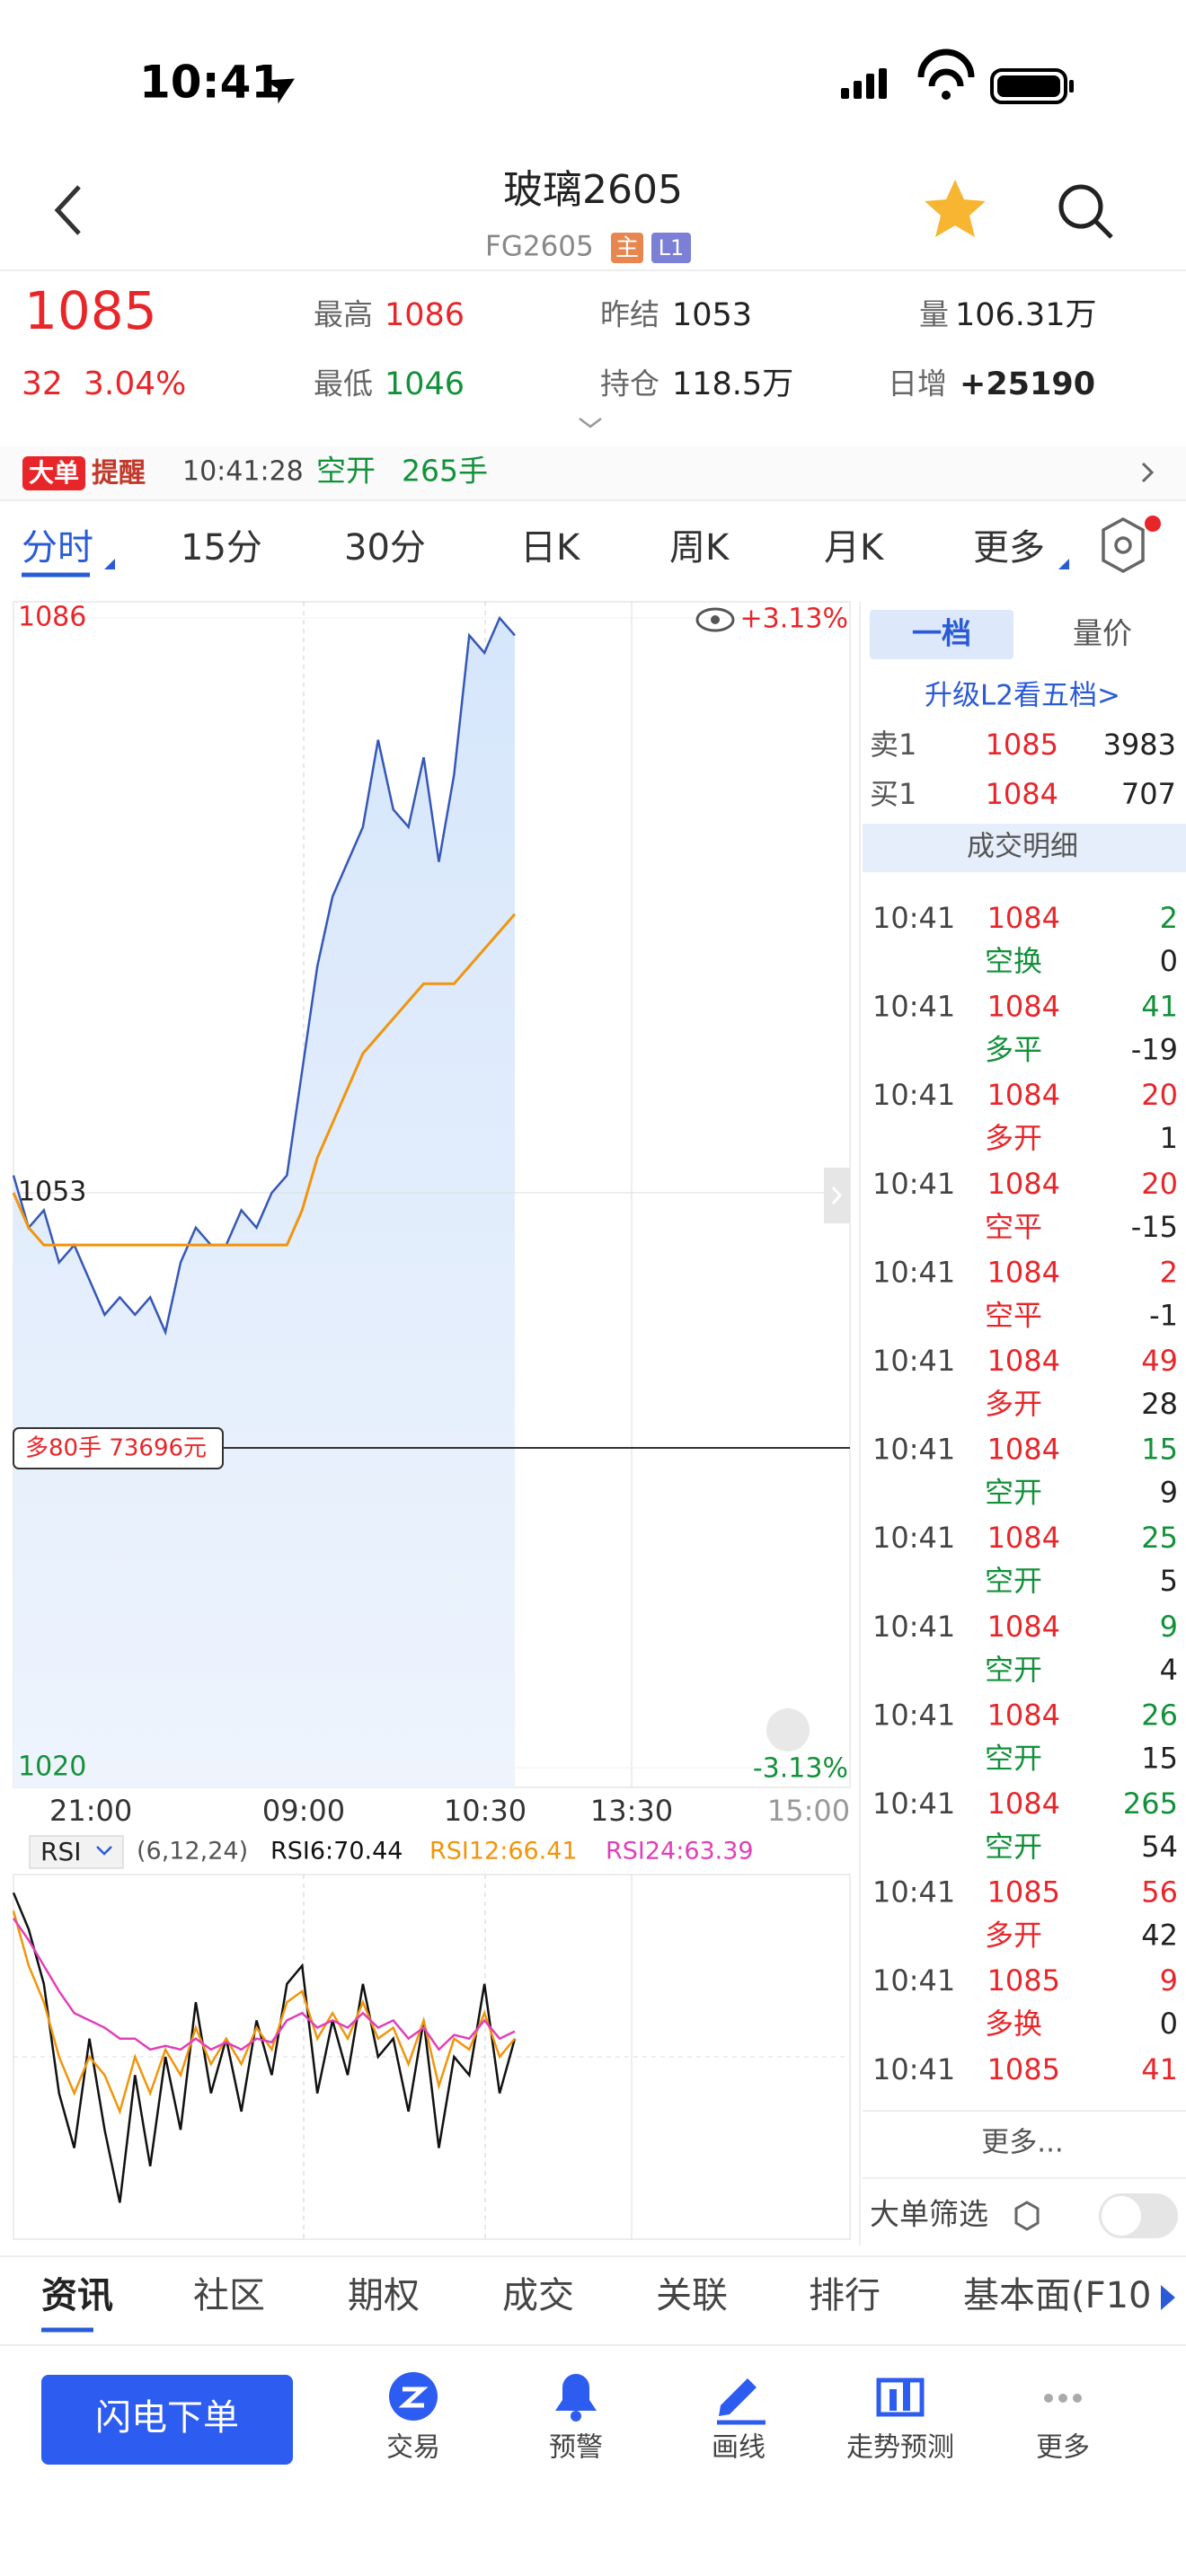  Describe the element at coordinates (1022, 794) in the screenshot. I see `book-price: 1084` at that location.